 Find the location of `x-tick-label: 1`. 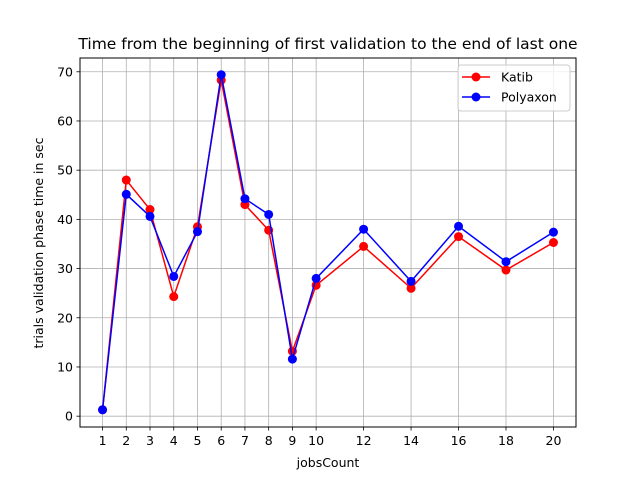

x-tick-label: 1 is located at coordinates (103, 440).